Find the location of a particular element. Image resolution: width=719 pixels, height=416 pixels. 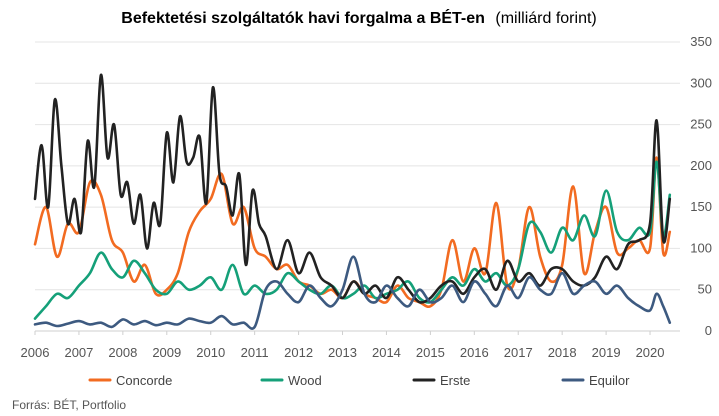

x-tick-label: 2010 is located at coordinates (210, 352).